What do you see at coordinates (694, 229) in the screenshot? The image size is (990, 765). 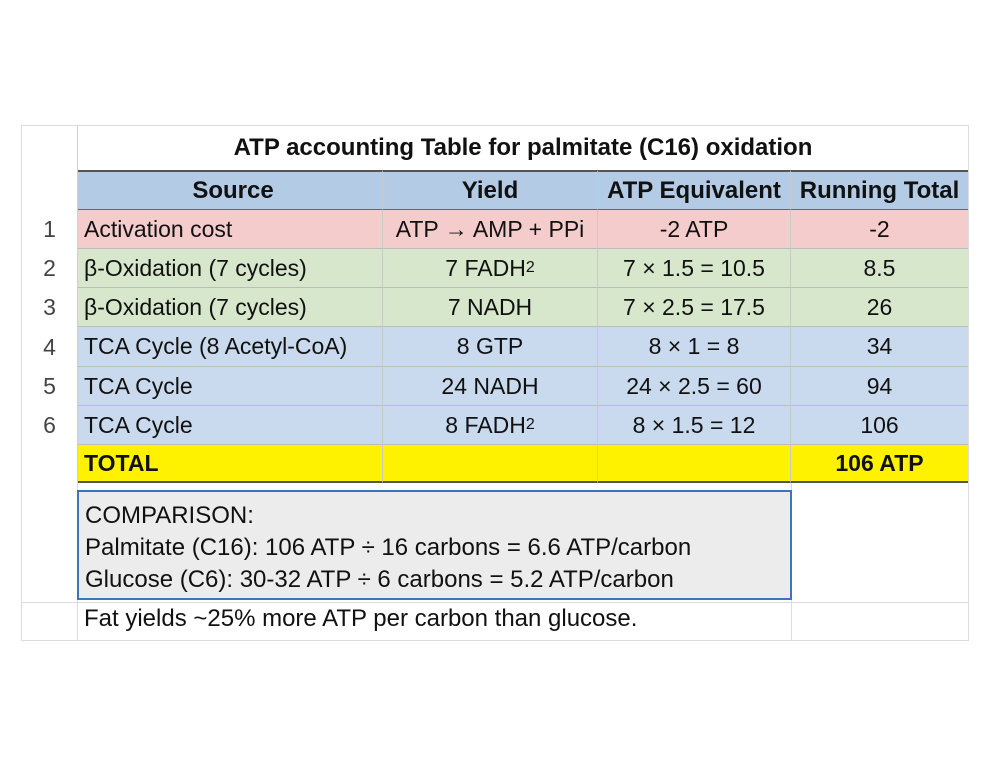 I see `atp-equivalent-cell: -2 ATP` at bounding box center [694, 229].